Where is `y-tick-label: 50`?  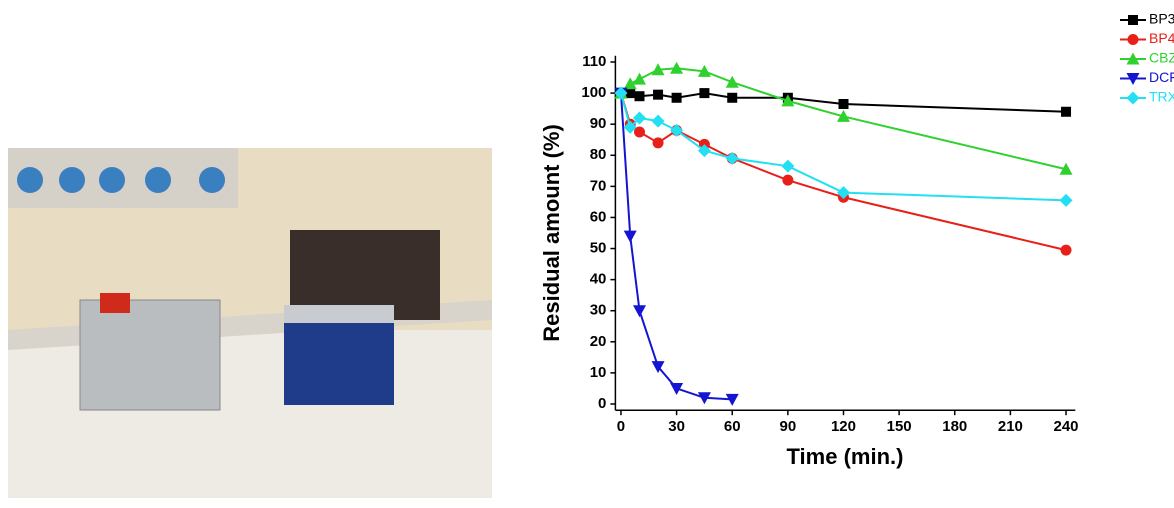
y-tick-label: 50 is located at coordinates (598, 248).